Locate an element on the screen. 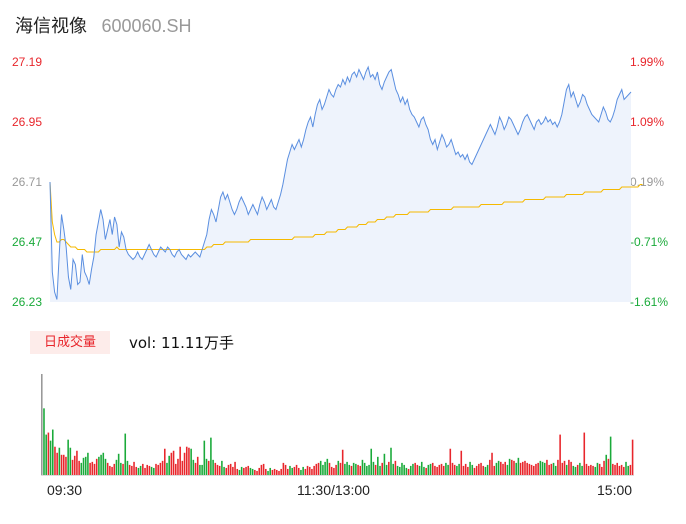  time-label-mid: 11:30/13:00 is located at coordinates (333, 490).